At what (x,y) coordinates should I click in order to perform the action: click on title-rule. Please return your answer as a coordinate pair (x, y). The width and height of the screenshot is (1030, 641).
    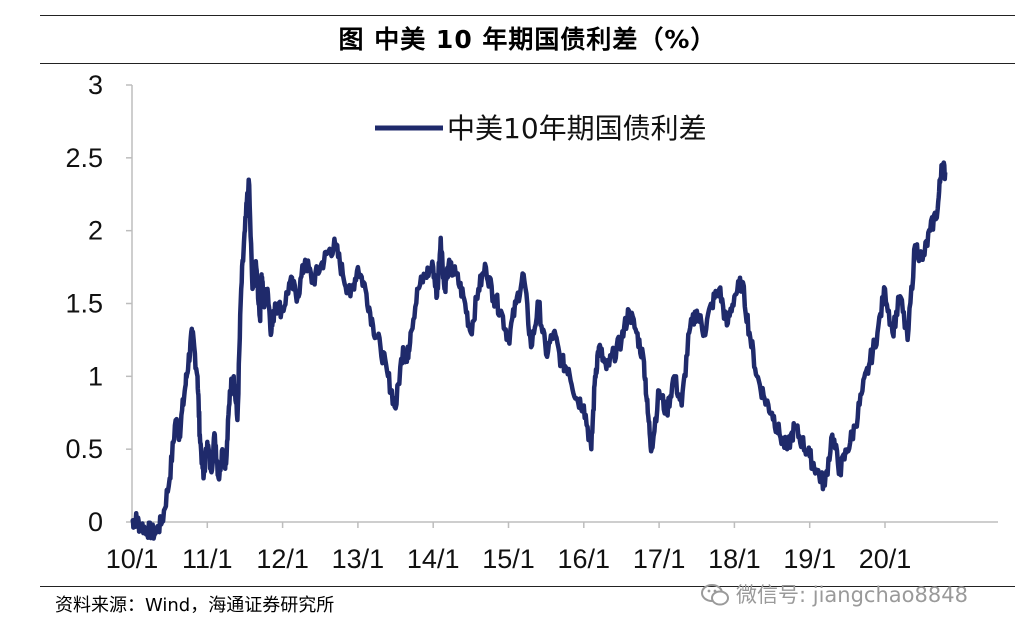
    Looking at the image, I should click on (527, 63).